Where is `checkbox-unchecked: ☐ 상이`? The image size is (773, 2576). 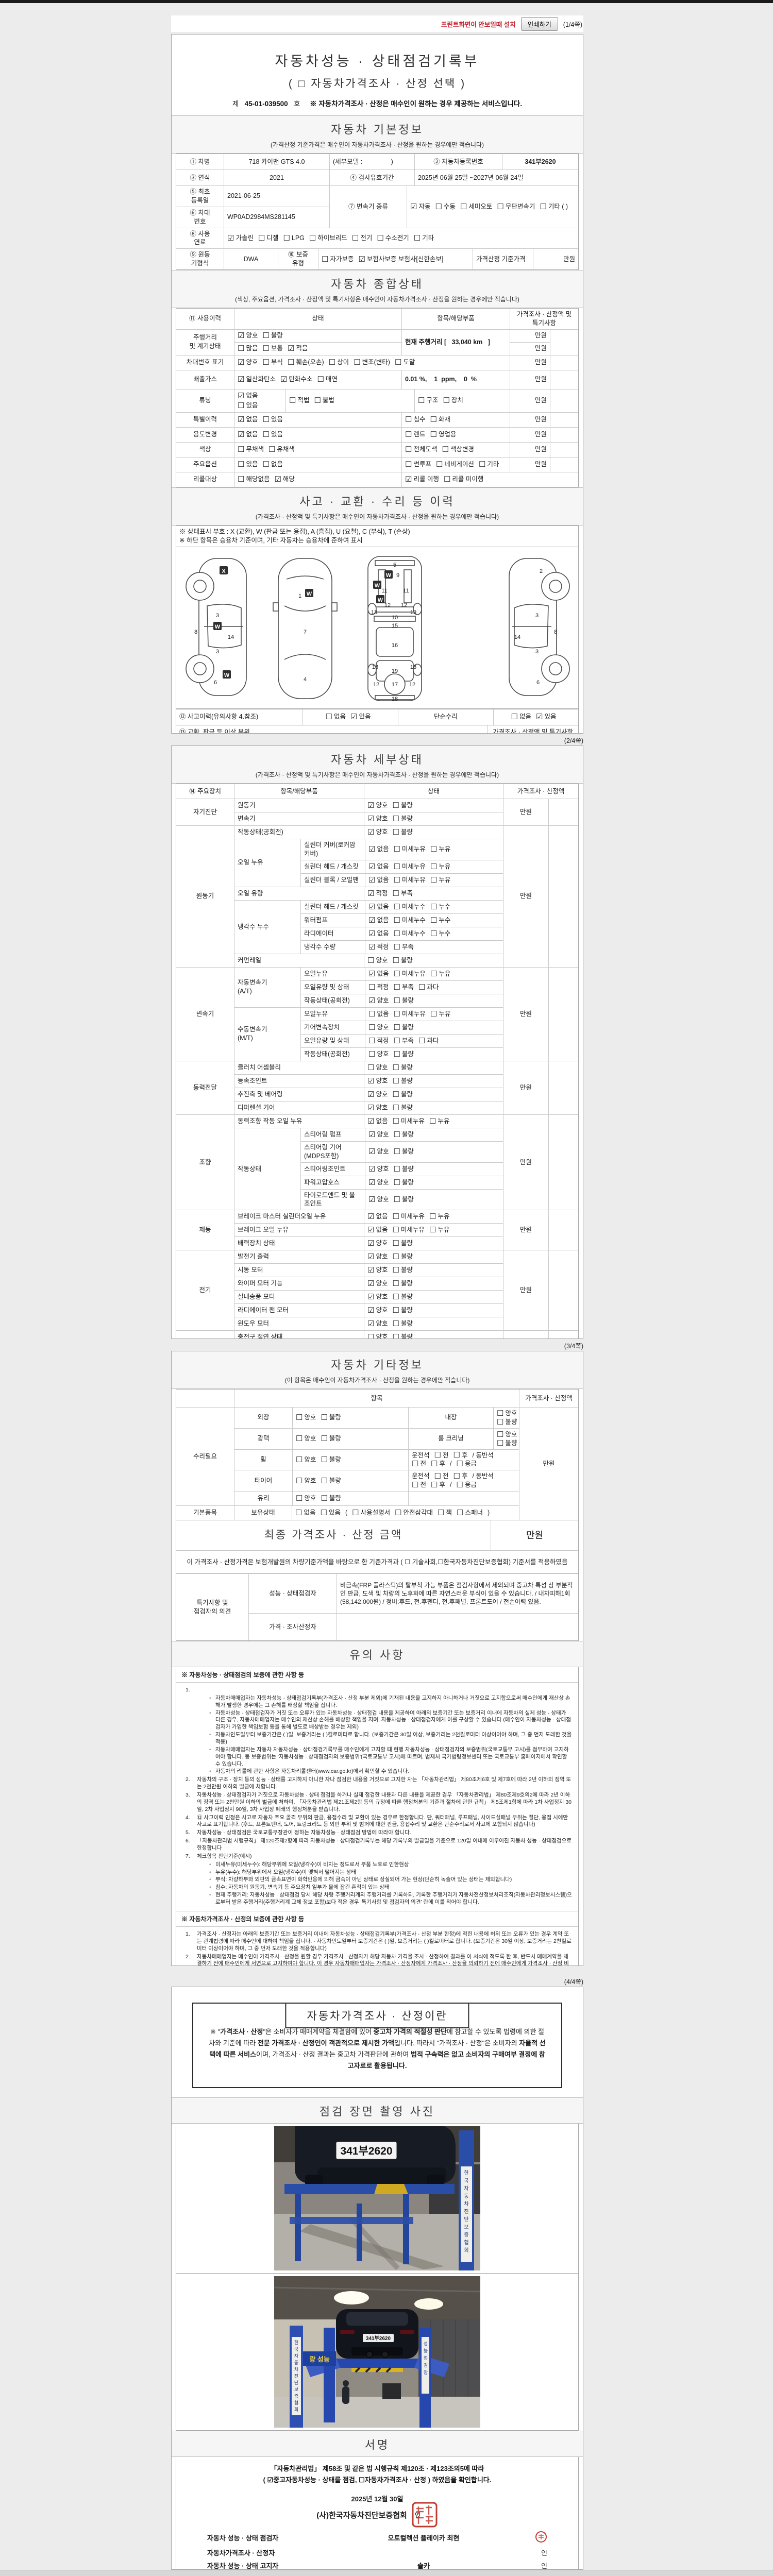 checkbox-unchecked: ☐ 상이 is located at coordinates (338, 362).